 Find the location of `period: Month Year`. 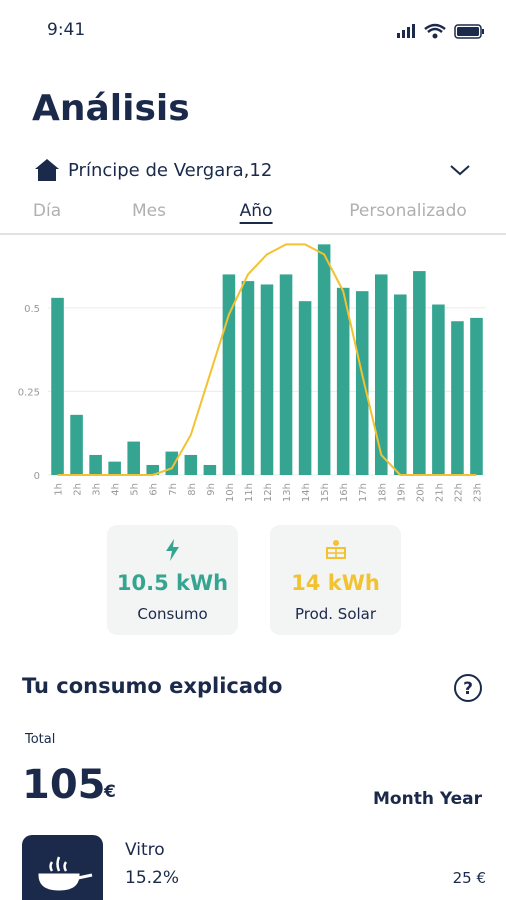

period: Month Year is located at coordinates (427, 799).